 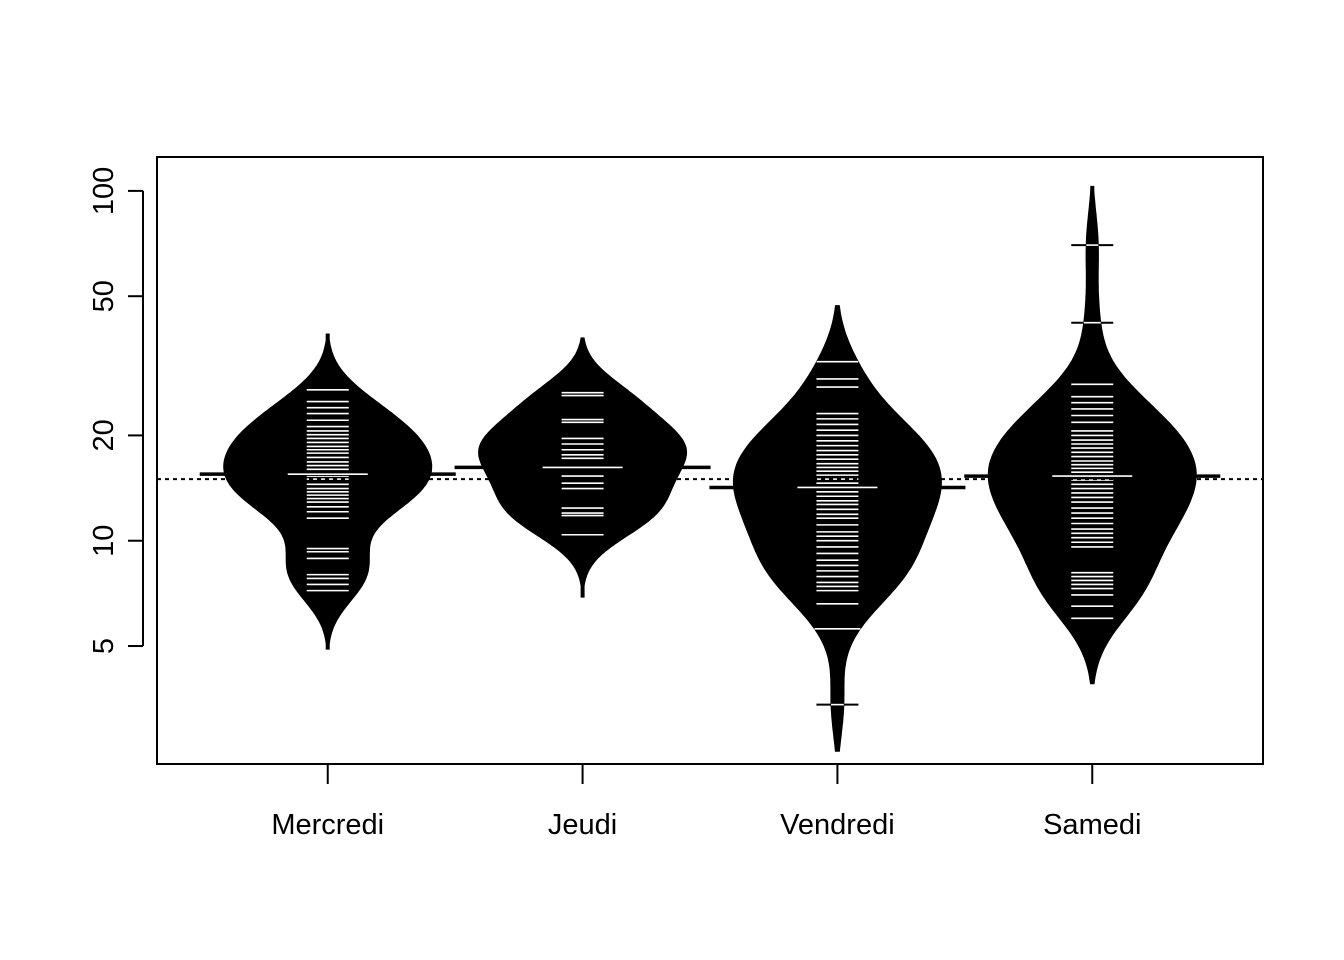 What do you see at coordinates (1092, 825) in the screenshot?
I see `x-tick-label: Samedi` at bounding box center [1092, 825].